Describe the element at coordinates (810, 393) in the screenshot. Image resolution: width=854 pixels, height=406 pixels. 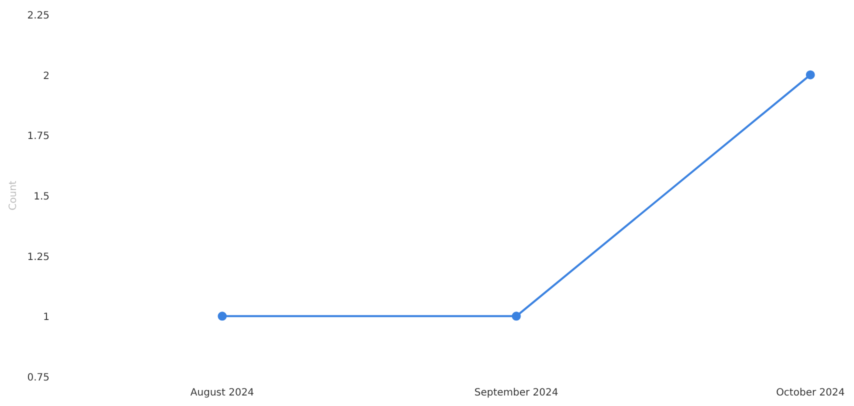
I see `x-tick-label: October 2024` at that location.